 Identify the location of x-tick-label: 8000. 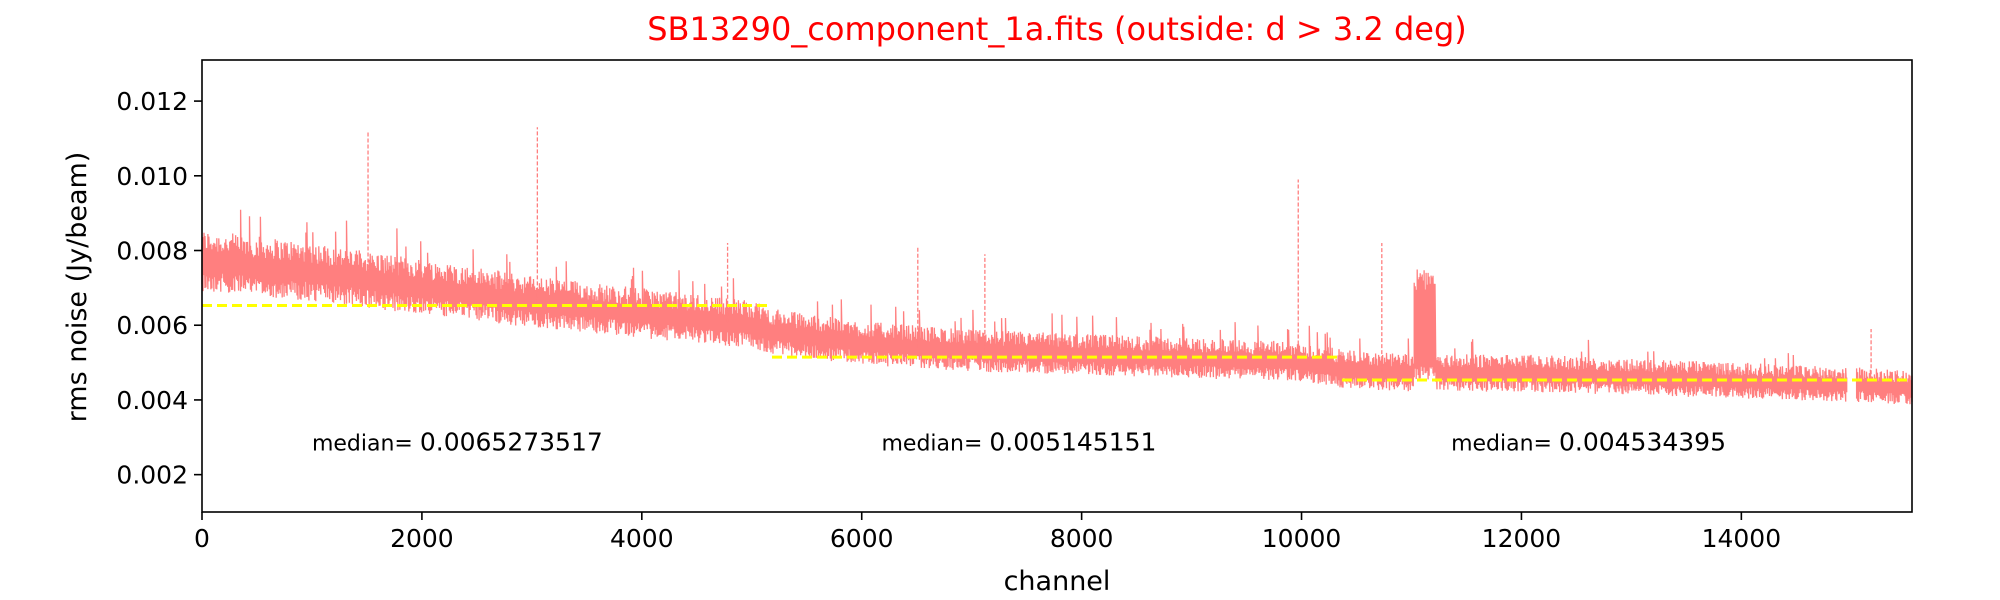
(1082, 538).